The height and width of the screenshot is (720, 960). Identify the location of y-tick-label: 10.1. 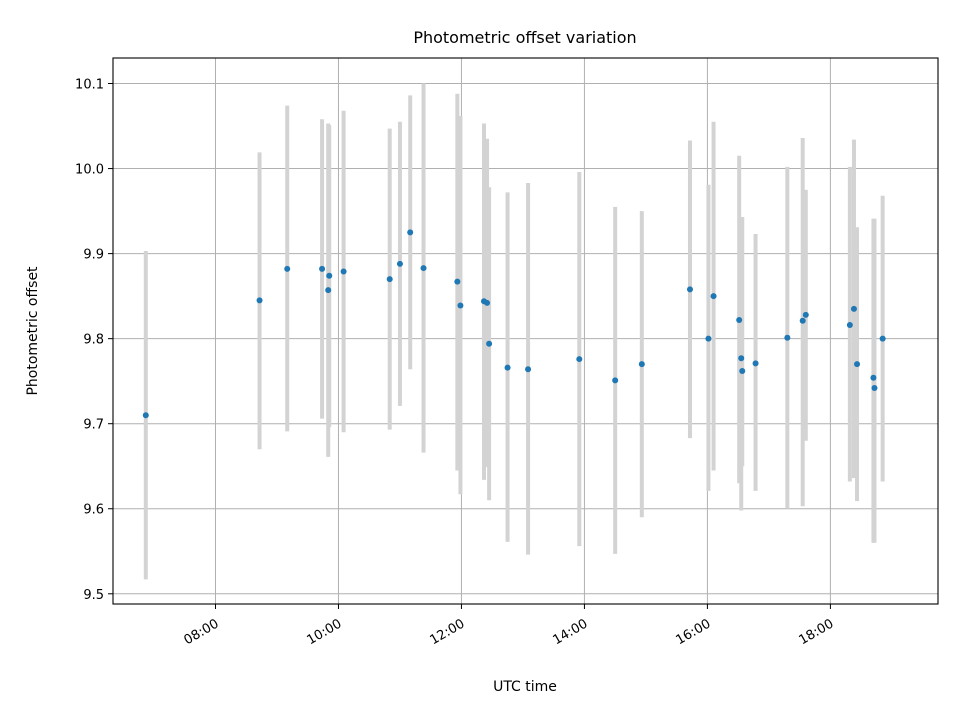
(89, 85).